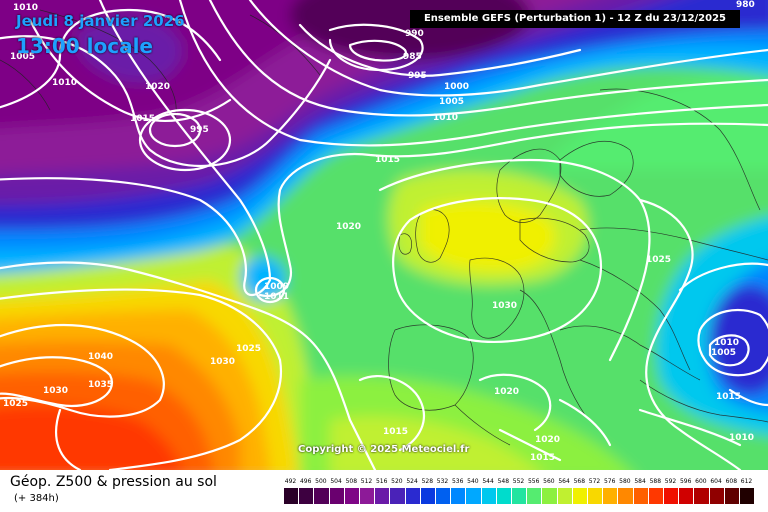  Describe the element at coordinates (381, 481) in the screenshot. I see `legend-label: 516` at that location.